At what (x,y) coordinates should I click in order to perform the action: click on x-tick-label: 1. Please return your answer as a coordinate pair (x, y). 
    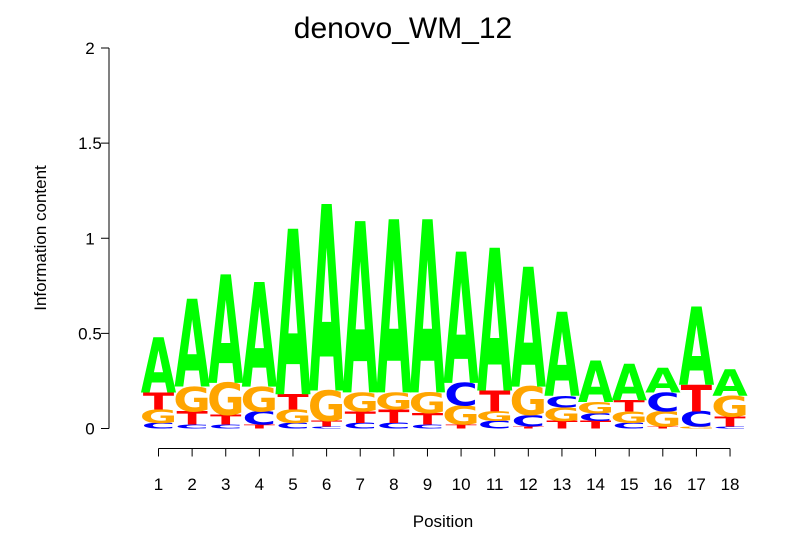
    Looking at the image, I should click on (158, 484).